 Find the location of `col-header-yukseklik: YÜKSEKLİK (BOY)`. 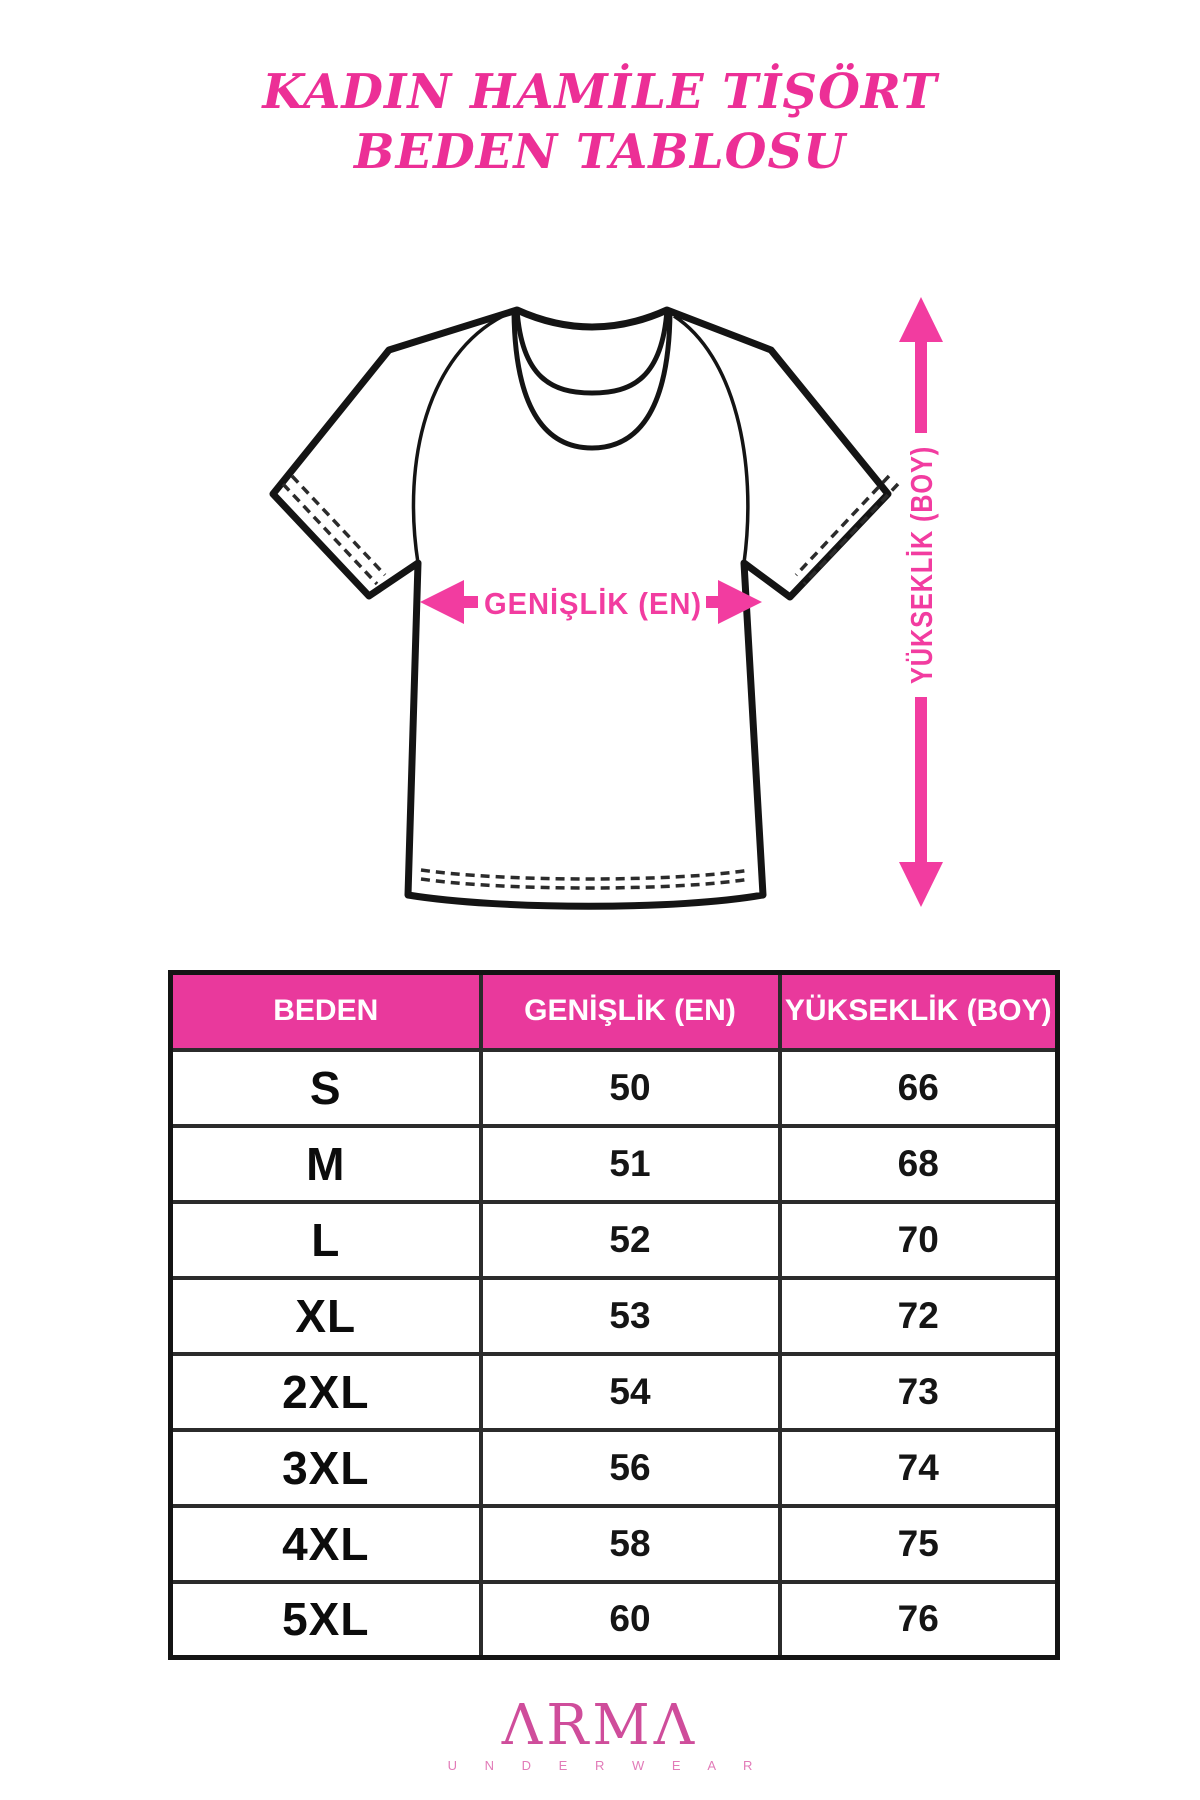

col-header-yukseklik: YÜKSEKLİK (BOY) is located at coordinates (918, 1011).